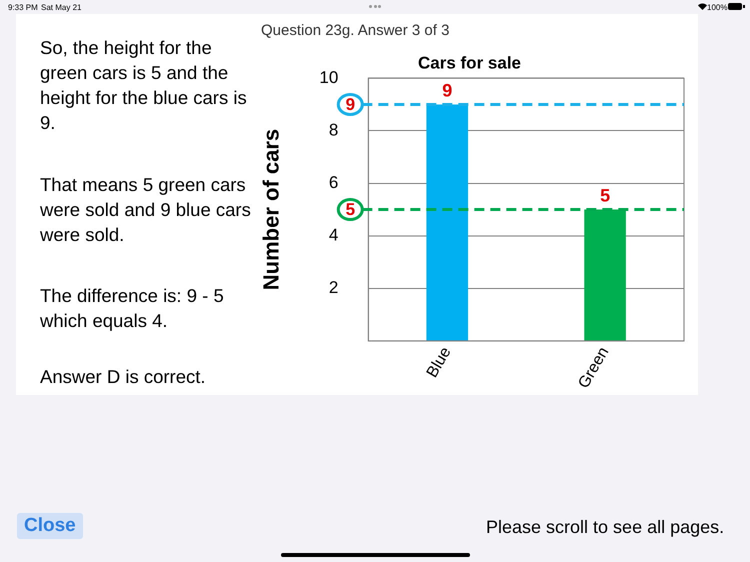  Describe the element at coordinates (144, 85) in the screenshot. I see `text: So, the height for the green cars is 5 and the height for the blue cars is 9.` at that location.